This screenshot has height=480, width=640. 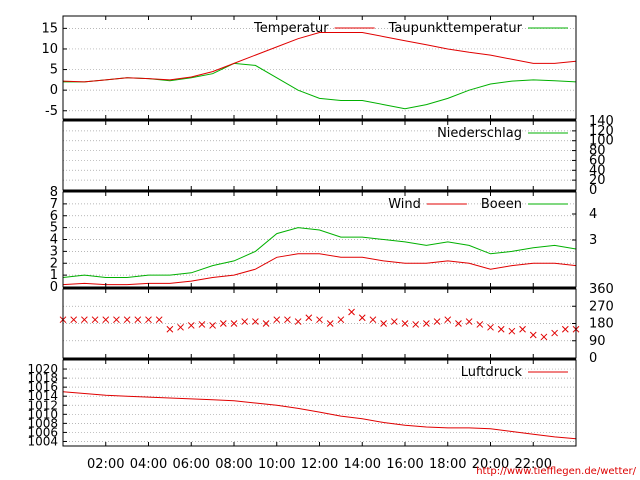 What do you see at coordinates (319, 464) in the screenshot?
I see `xtick-label-12-00: 12:00` at bounding box center [319, 464].